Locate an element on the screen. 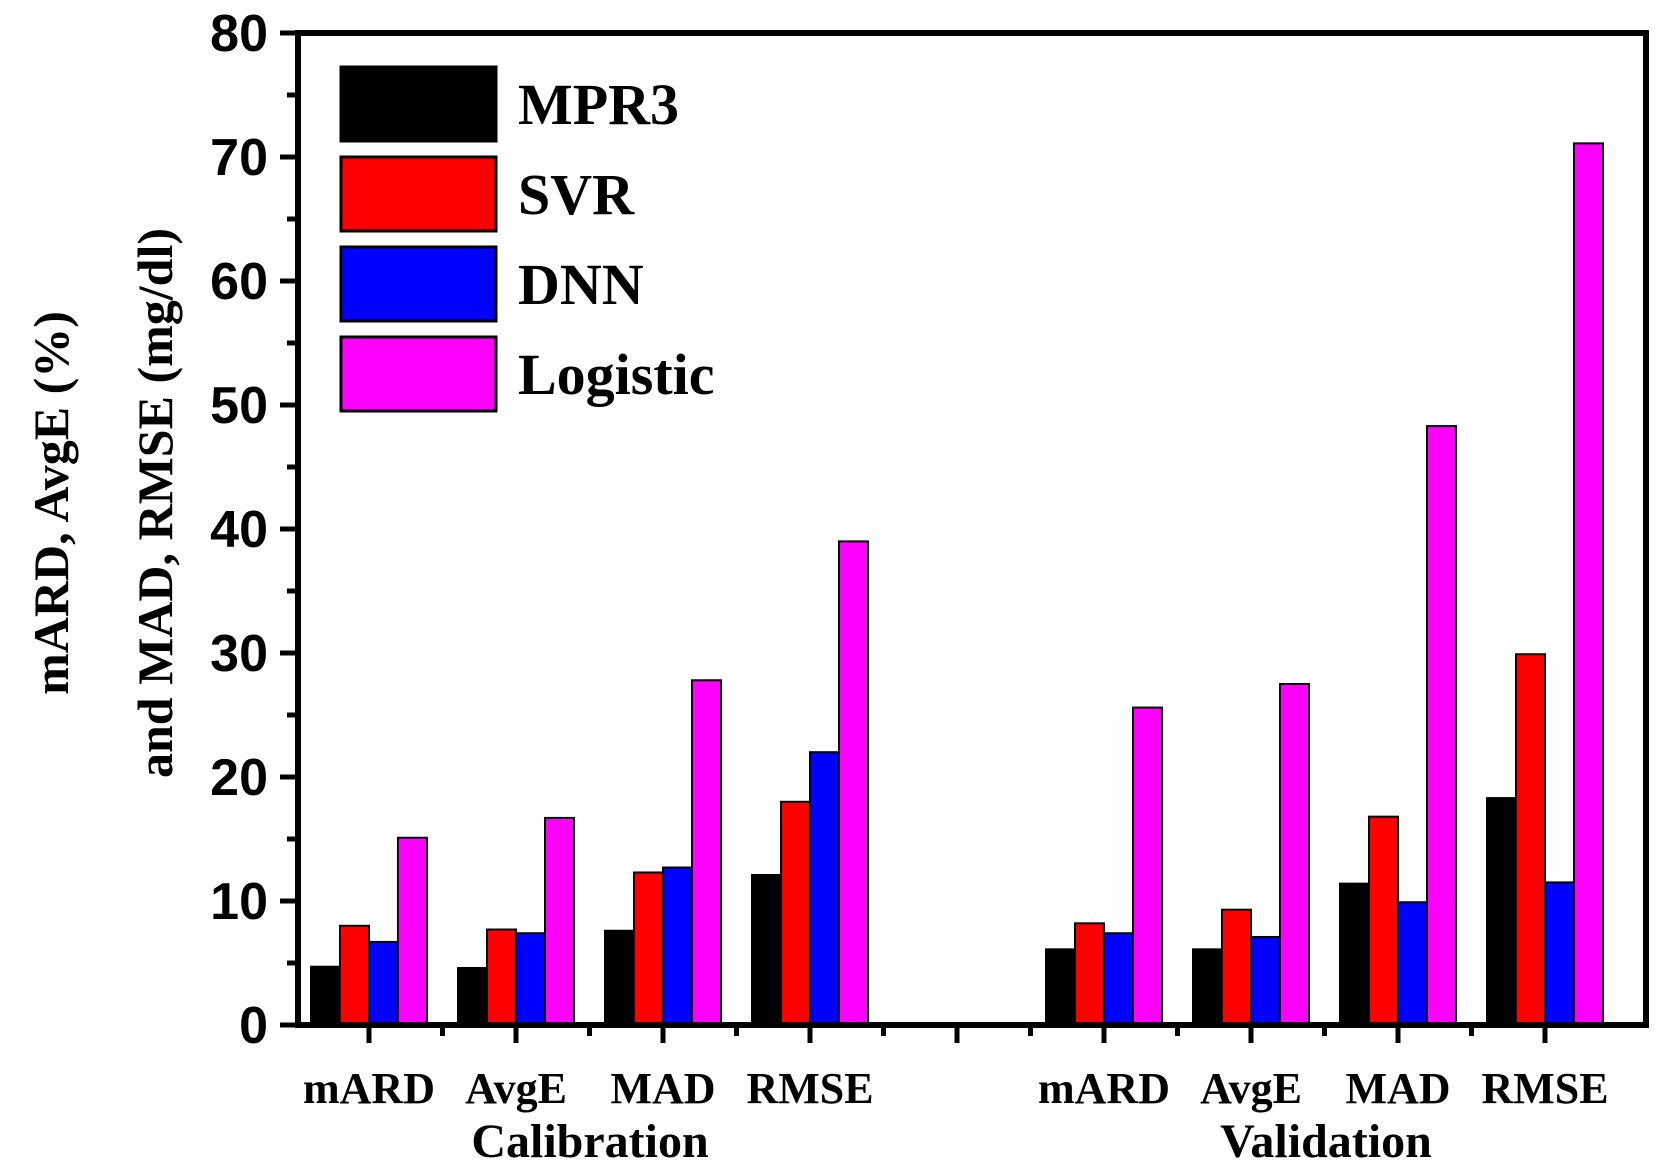 This screenshot has width=1656, height=1167. y-axis-title-line-2: and MAD, RMSE (mg/dl) is located at coordinates (155, 503).